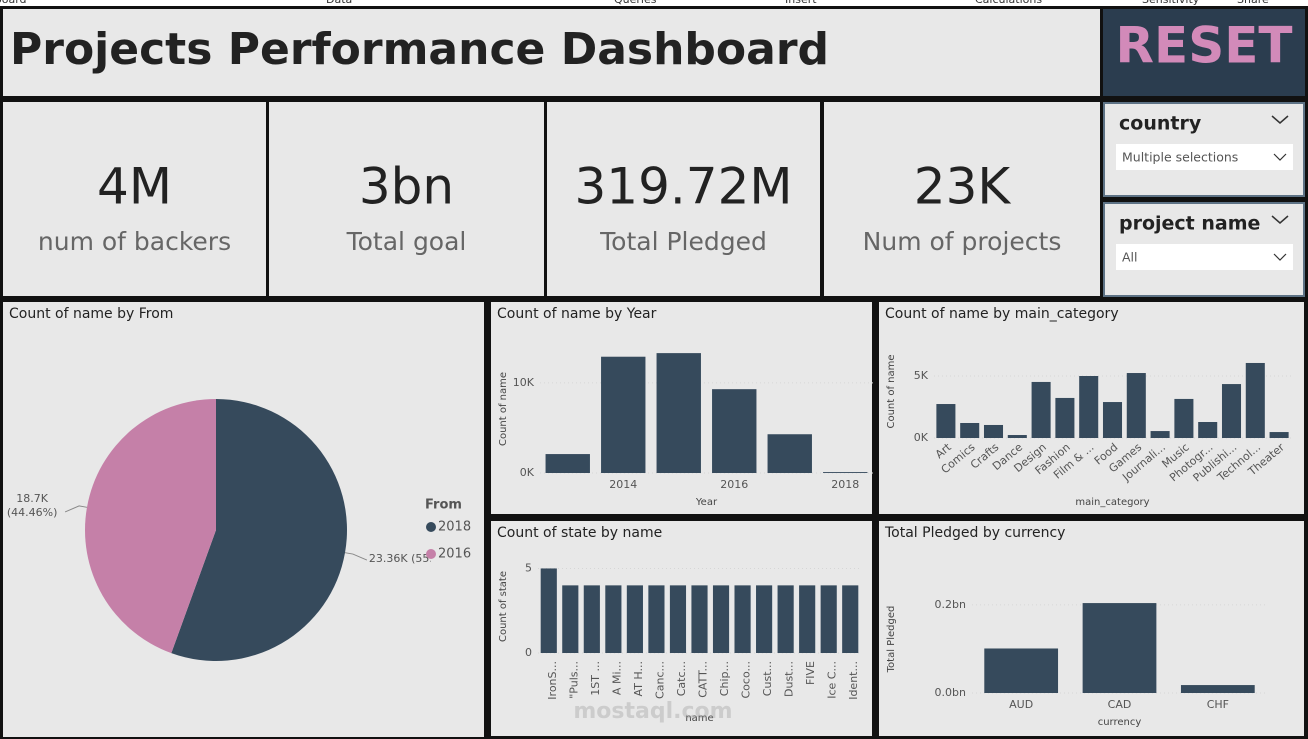 The height and width of the screenshot is (739, 1308). Describe the element at coordinates (528, 652) in the screenshot. I see `y-tick-label: 0` at that location.